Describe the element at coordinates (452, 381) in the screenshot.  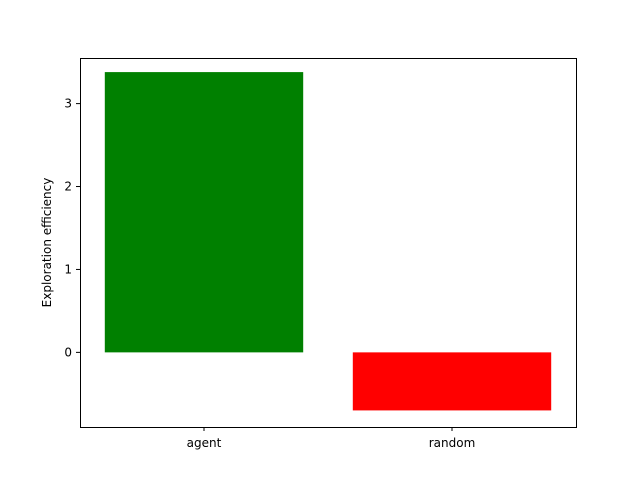
I see `bar-random` at that location.